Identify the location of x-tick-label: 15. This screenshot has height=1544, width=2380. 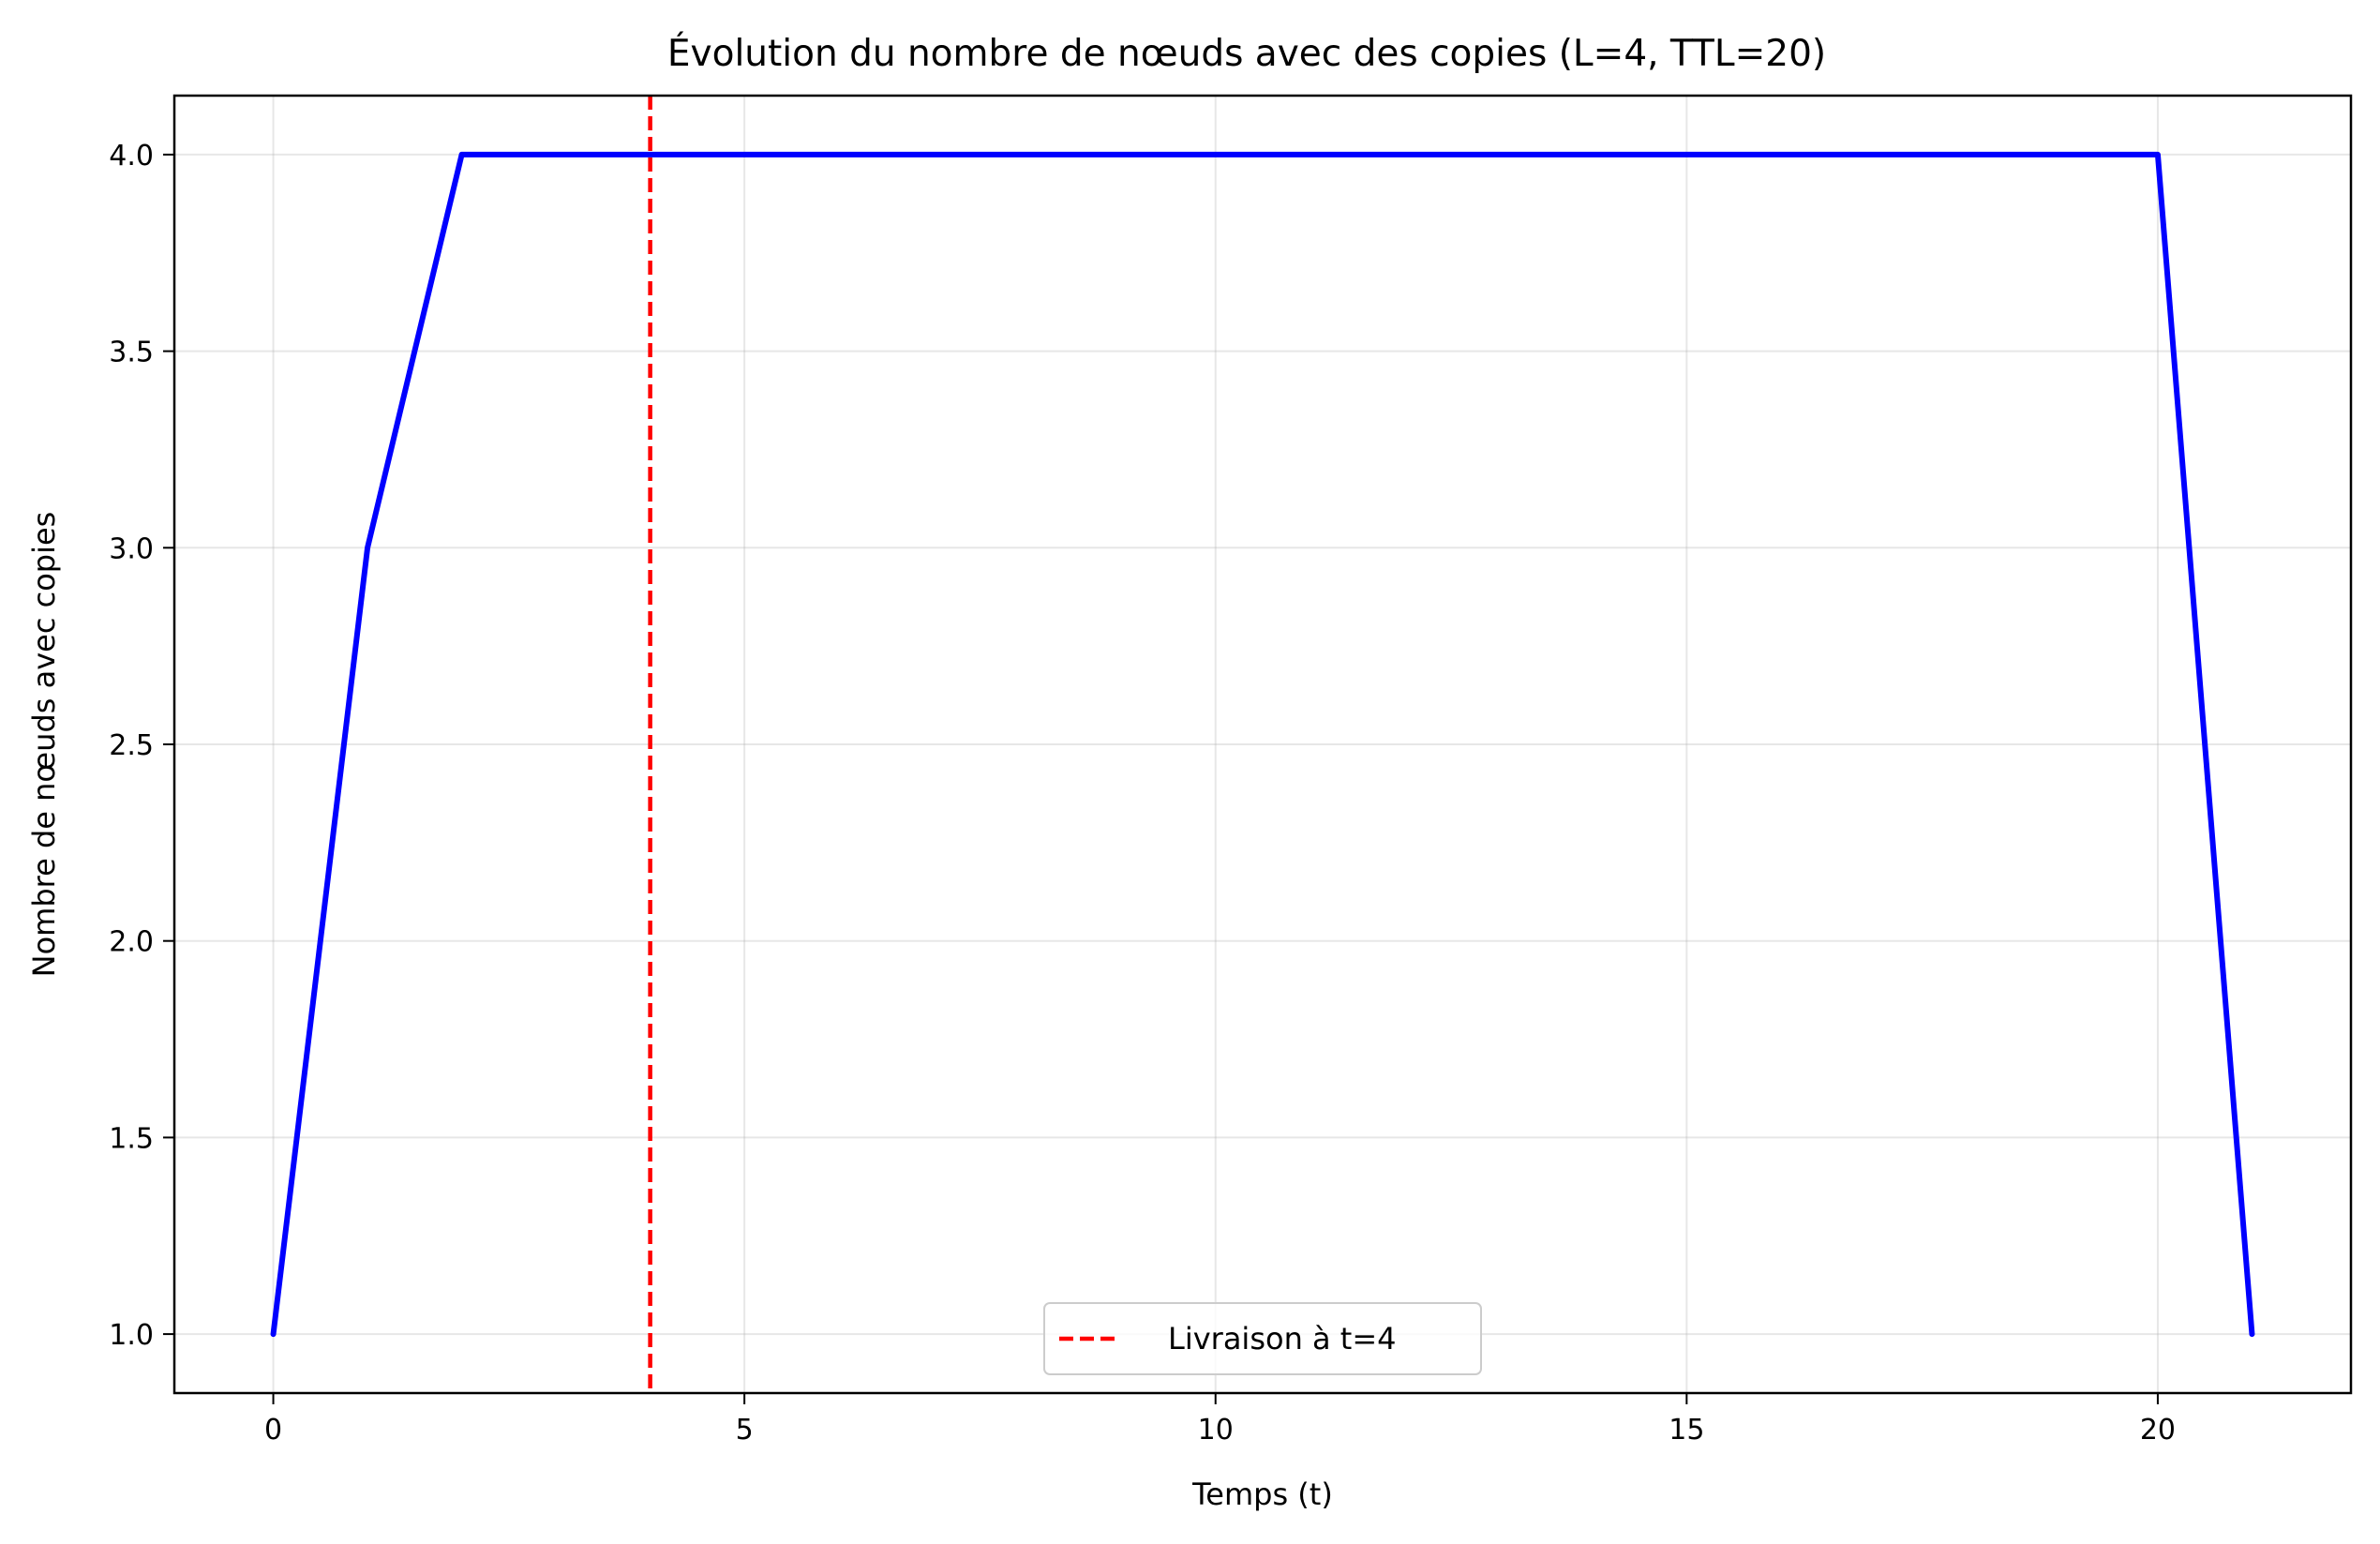
(1686, 1430).